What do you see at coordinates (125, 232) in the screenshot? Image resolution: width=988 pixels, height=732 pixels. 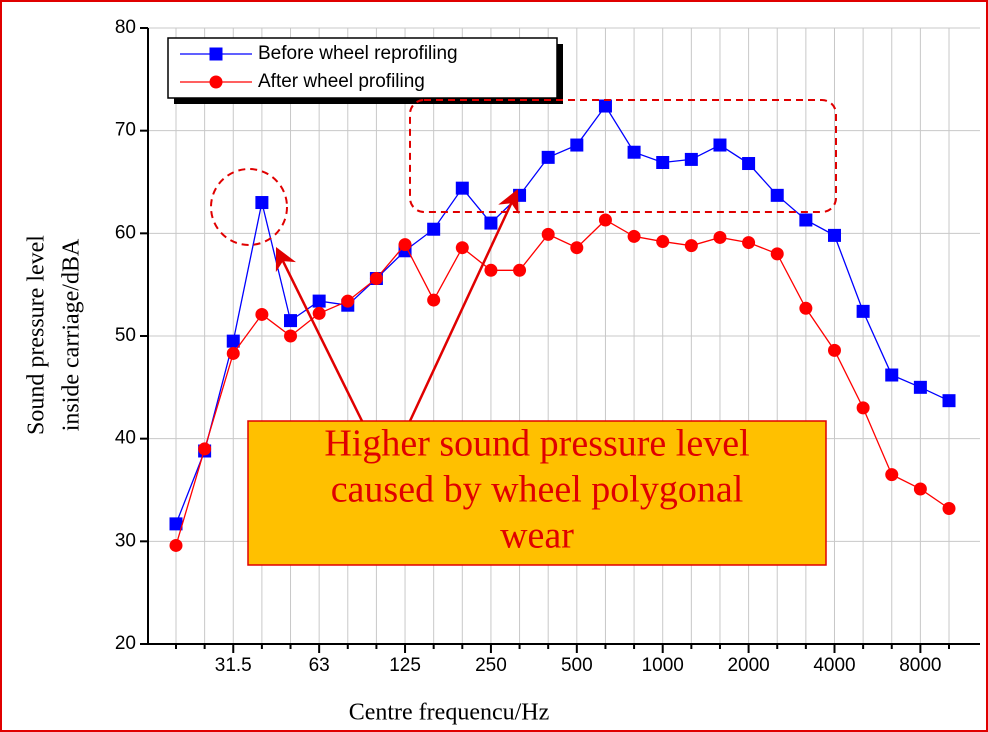 I see `y-tick-label: 60` at bounding box center [125, 232].